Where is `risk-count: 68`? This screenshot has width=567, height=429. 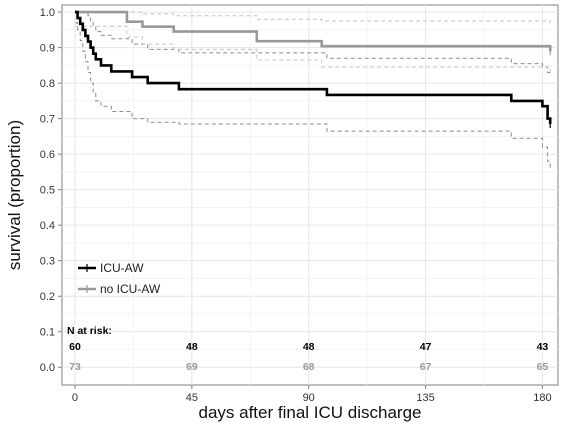 risk-count: 68 is located at coordinates (309, 367).